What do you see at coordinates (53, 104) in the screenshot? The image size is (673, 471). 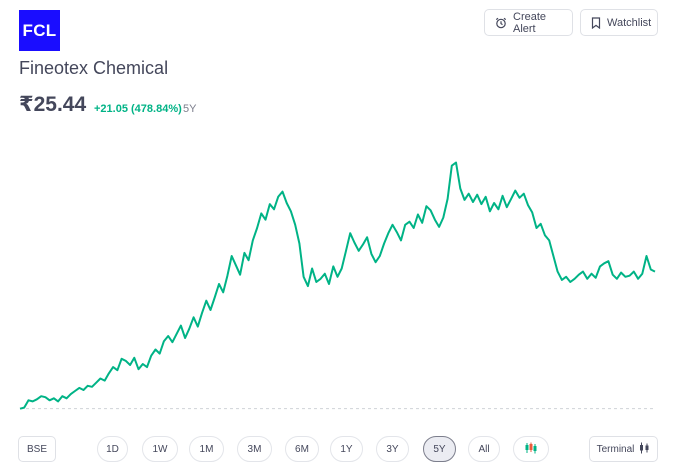 I see `stock-price: ₹25.44` at bounding box center [53, 104].